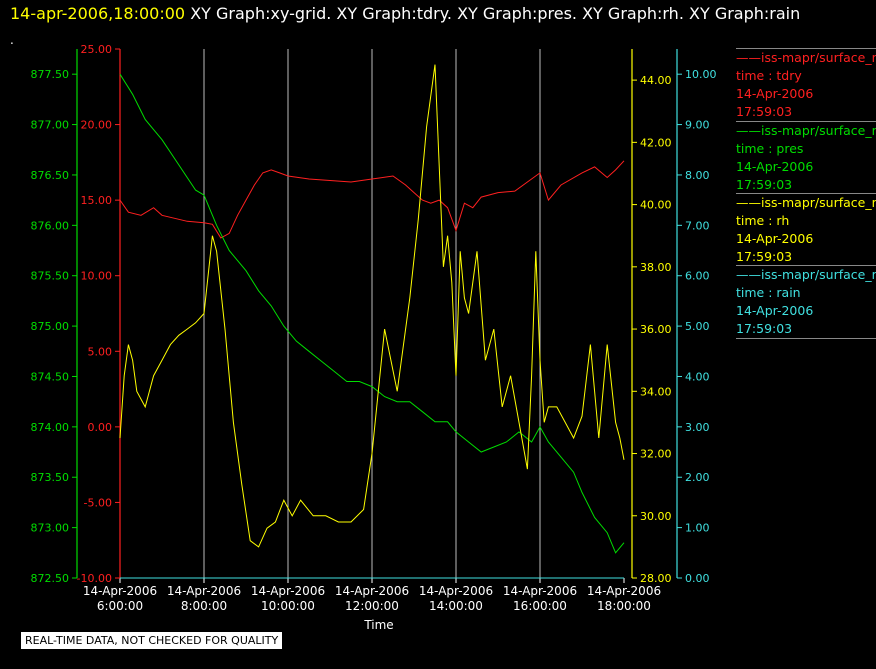  Describe the element at coordinates (50, 427) in the screenshot. I see `pres-axis-tick-label: 874.00` at that location.